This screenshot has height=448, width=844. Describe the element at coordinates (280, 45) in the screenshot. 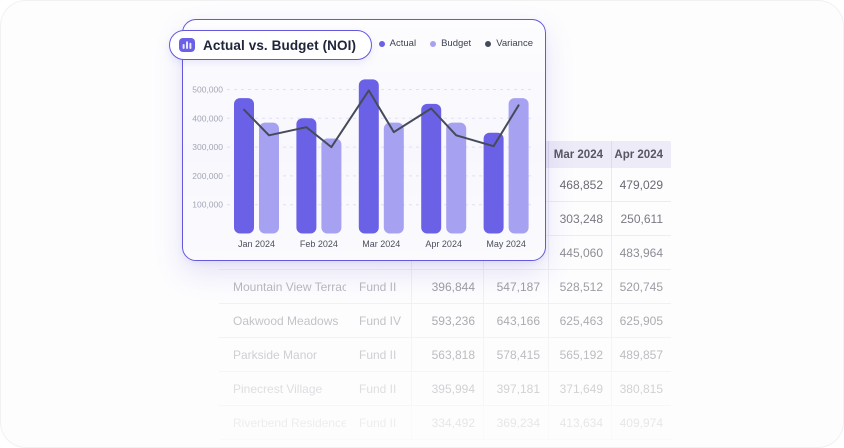

I see `chart-title: Actual vs. Budget (NOI)` at that location.